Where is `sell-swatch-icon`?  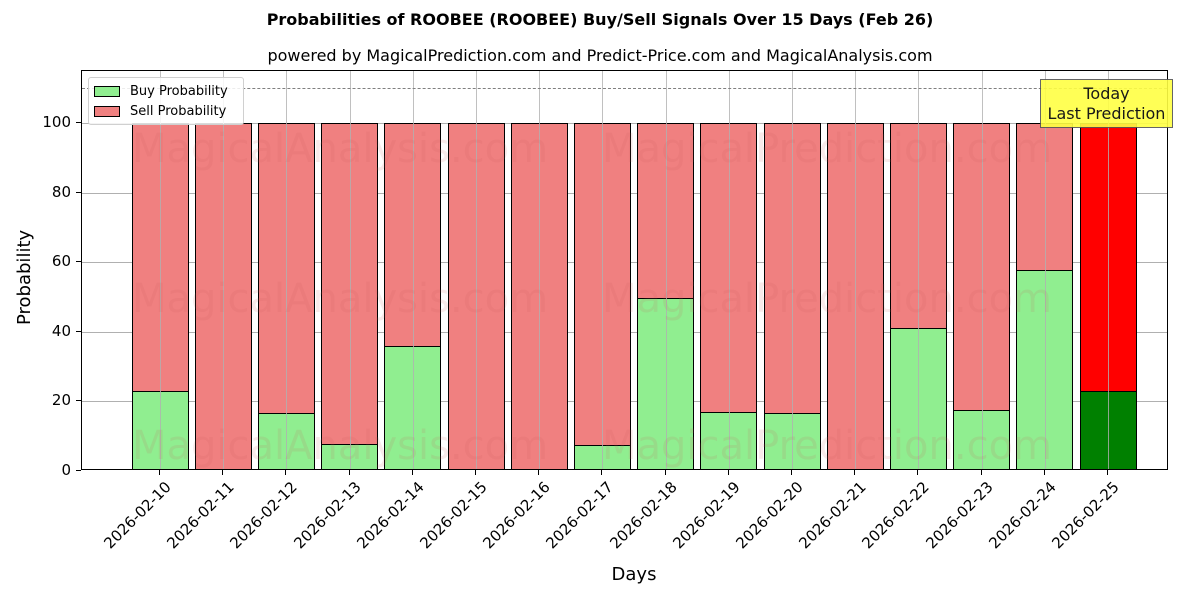
sell-swatch-icon is located at coordinates (107, 111).